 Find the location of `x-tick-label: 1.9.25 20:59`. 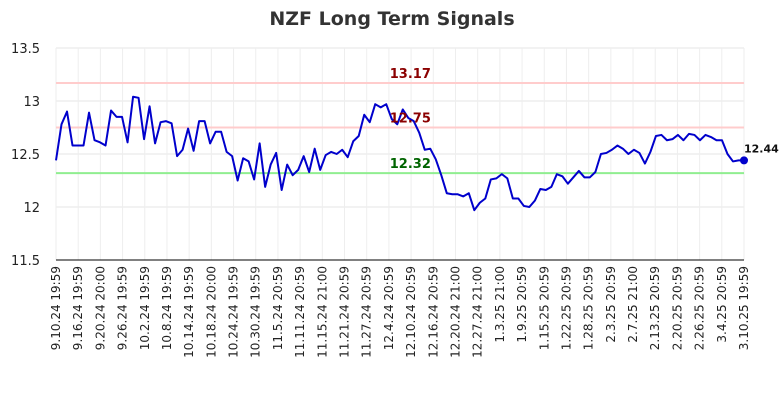

x-tick-label: 1.9.25 20:59 is located at coordinates (522, 304).